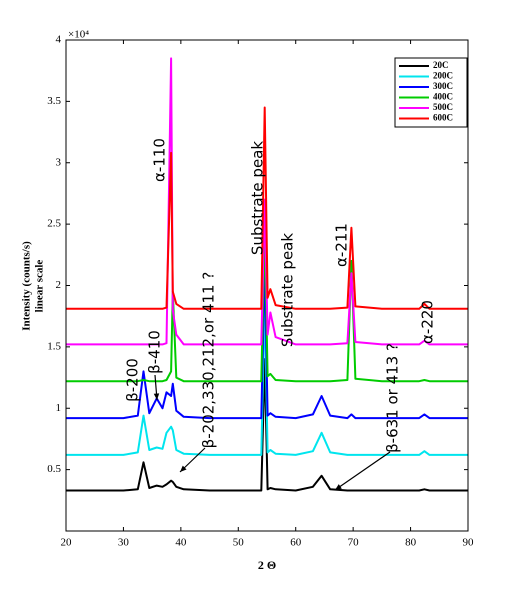  I want to click on y-tick-label: 4, so click(59, 40).